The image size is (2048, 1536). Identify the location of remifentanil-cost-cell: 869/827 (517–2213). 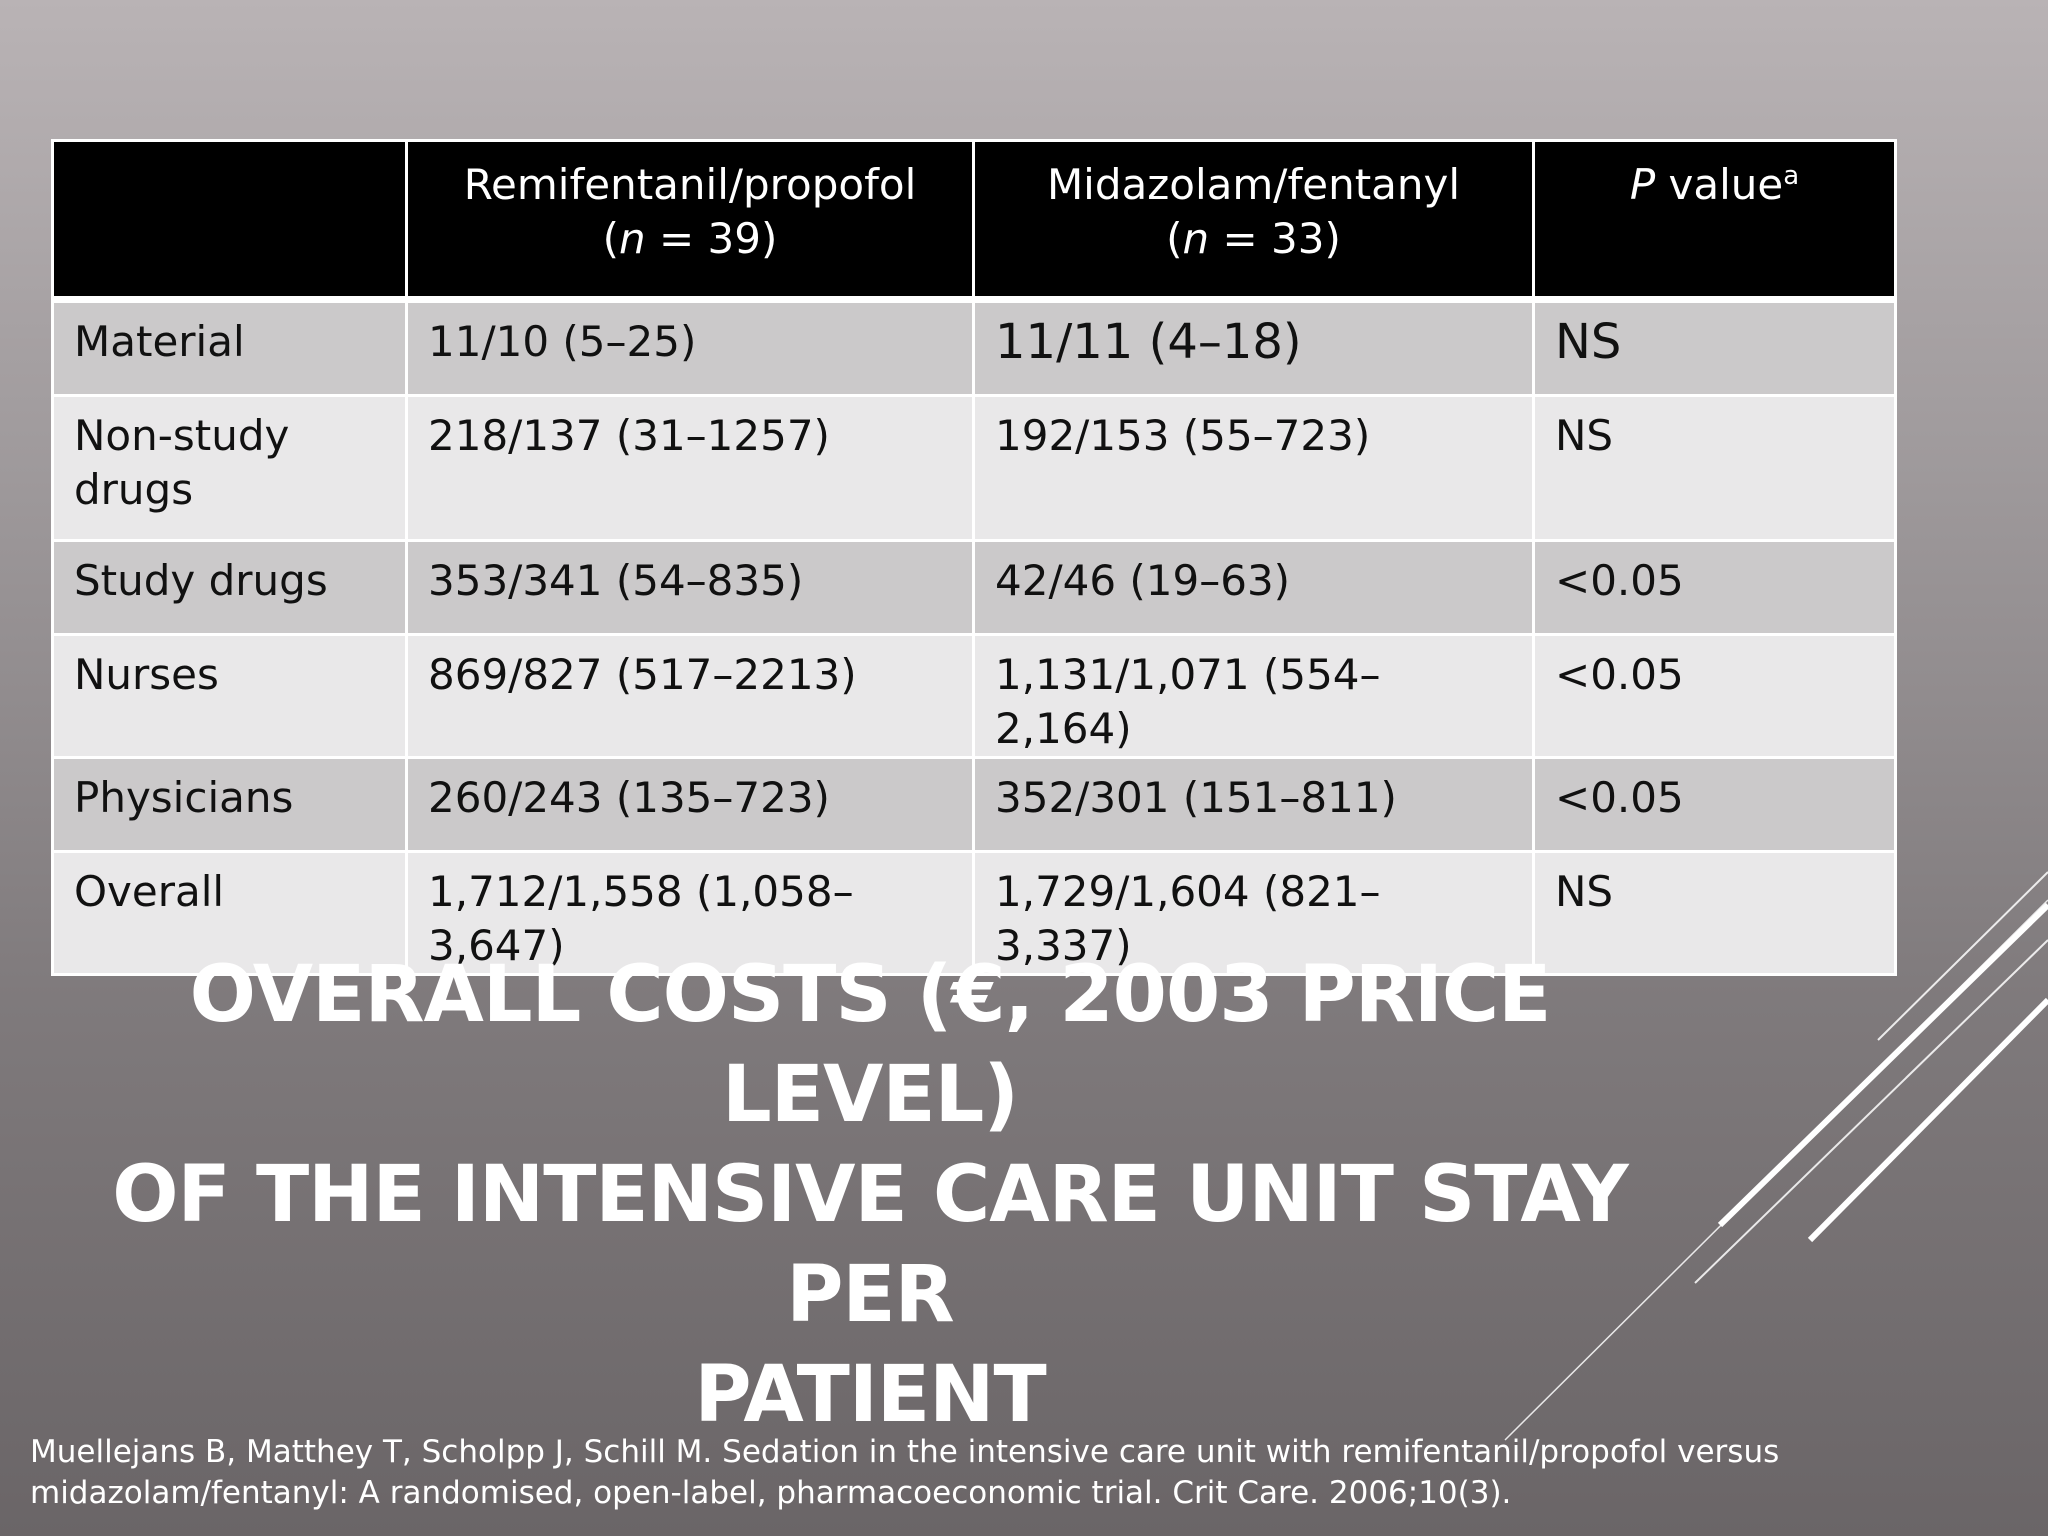
(690, 696).